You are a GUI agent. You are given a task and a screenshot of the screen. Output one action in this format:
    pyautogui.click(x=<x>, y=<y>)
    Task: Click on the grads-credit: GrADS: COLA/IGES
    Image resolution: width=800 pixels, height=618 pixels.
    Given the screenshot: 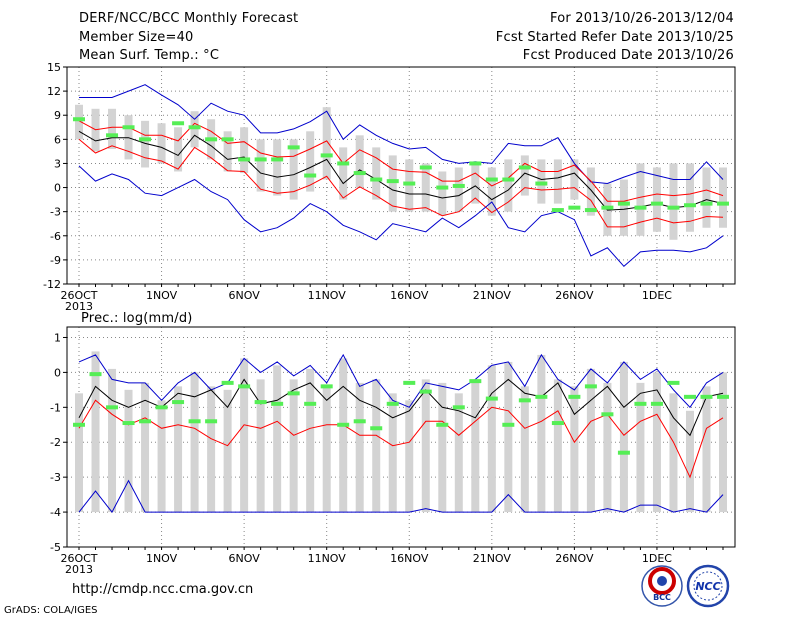 What is the action you would take?
    pyautogui.click(x=51, y=610)
    